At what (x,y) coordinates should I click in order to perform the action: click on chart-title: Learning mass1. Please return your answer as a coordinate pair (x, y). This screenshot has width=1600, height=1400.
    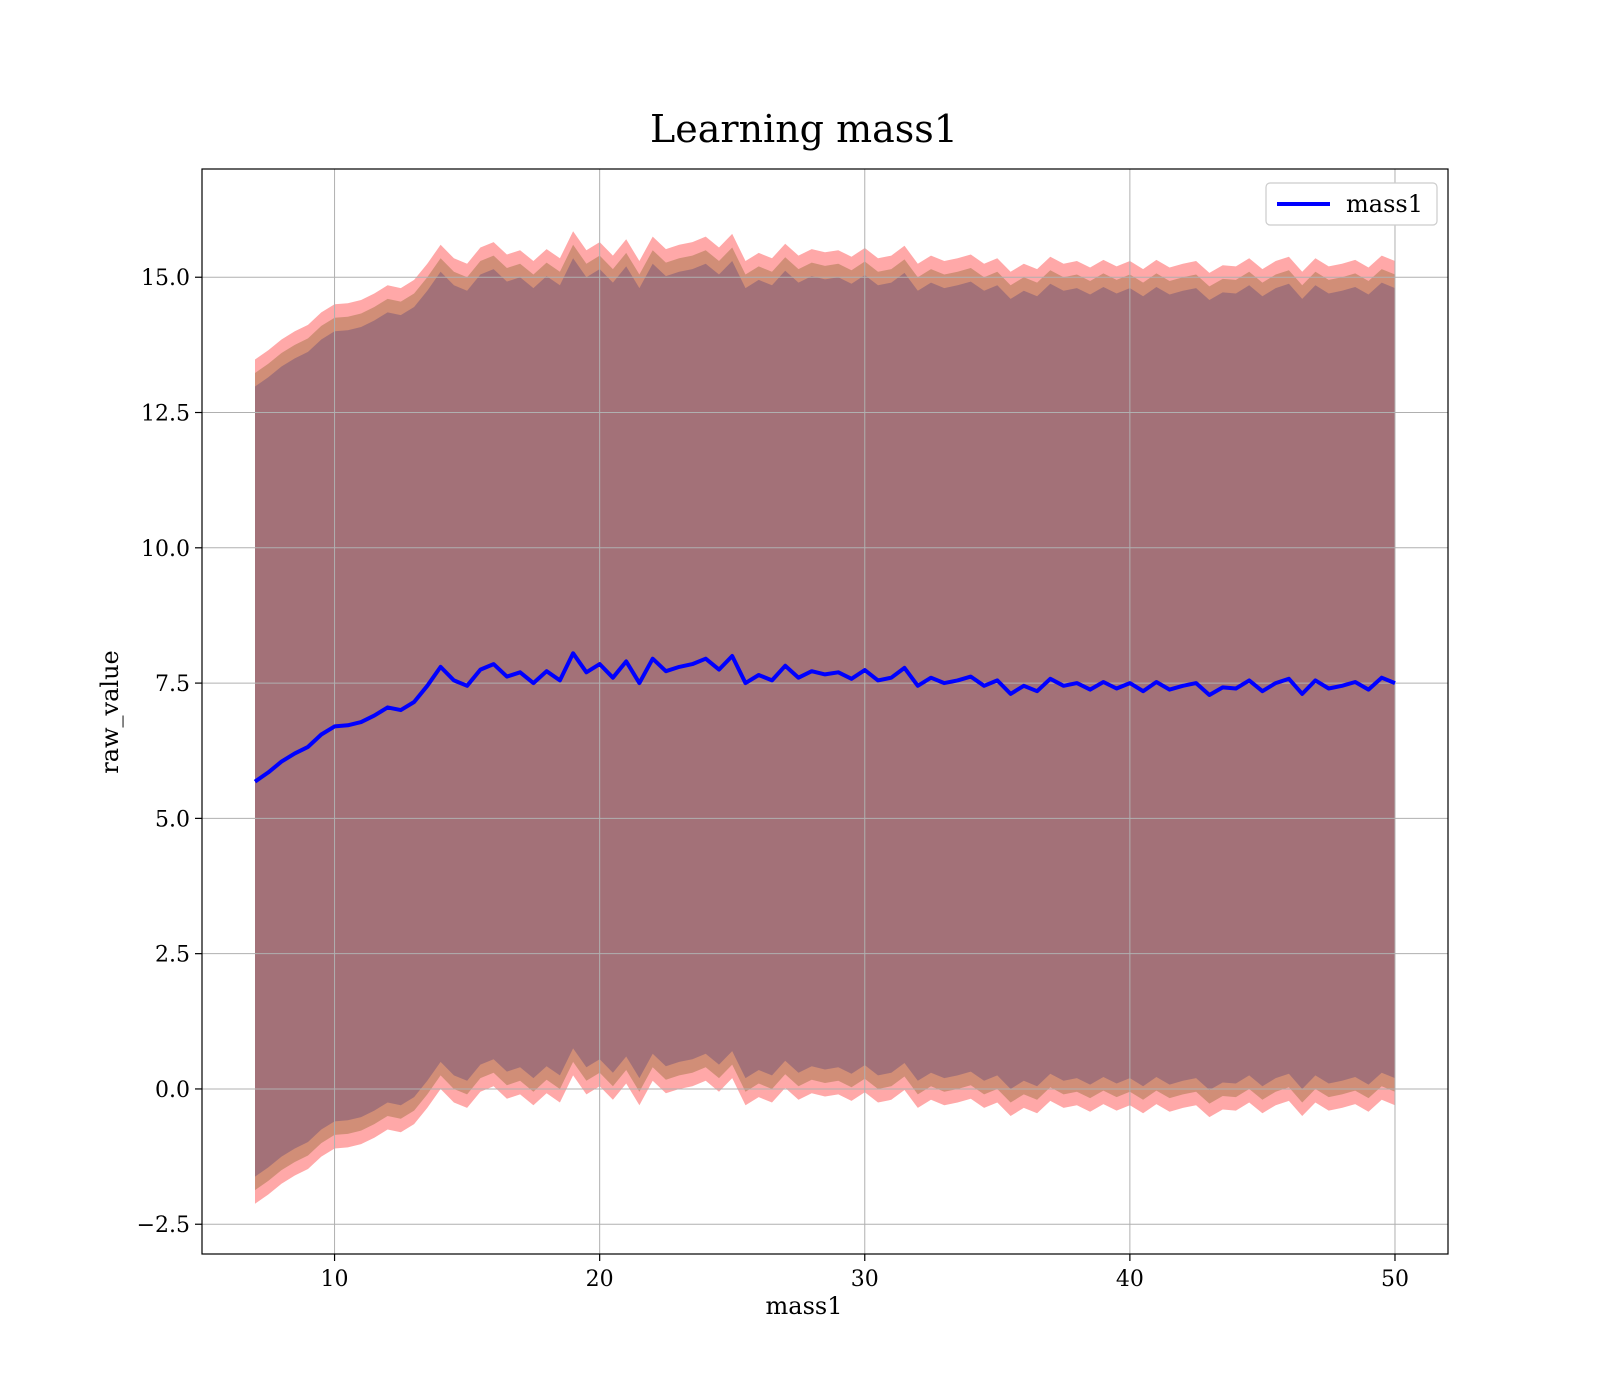
    Looking at the image, I should click on (804, 129).